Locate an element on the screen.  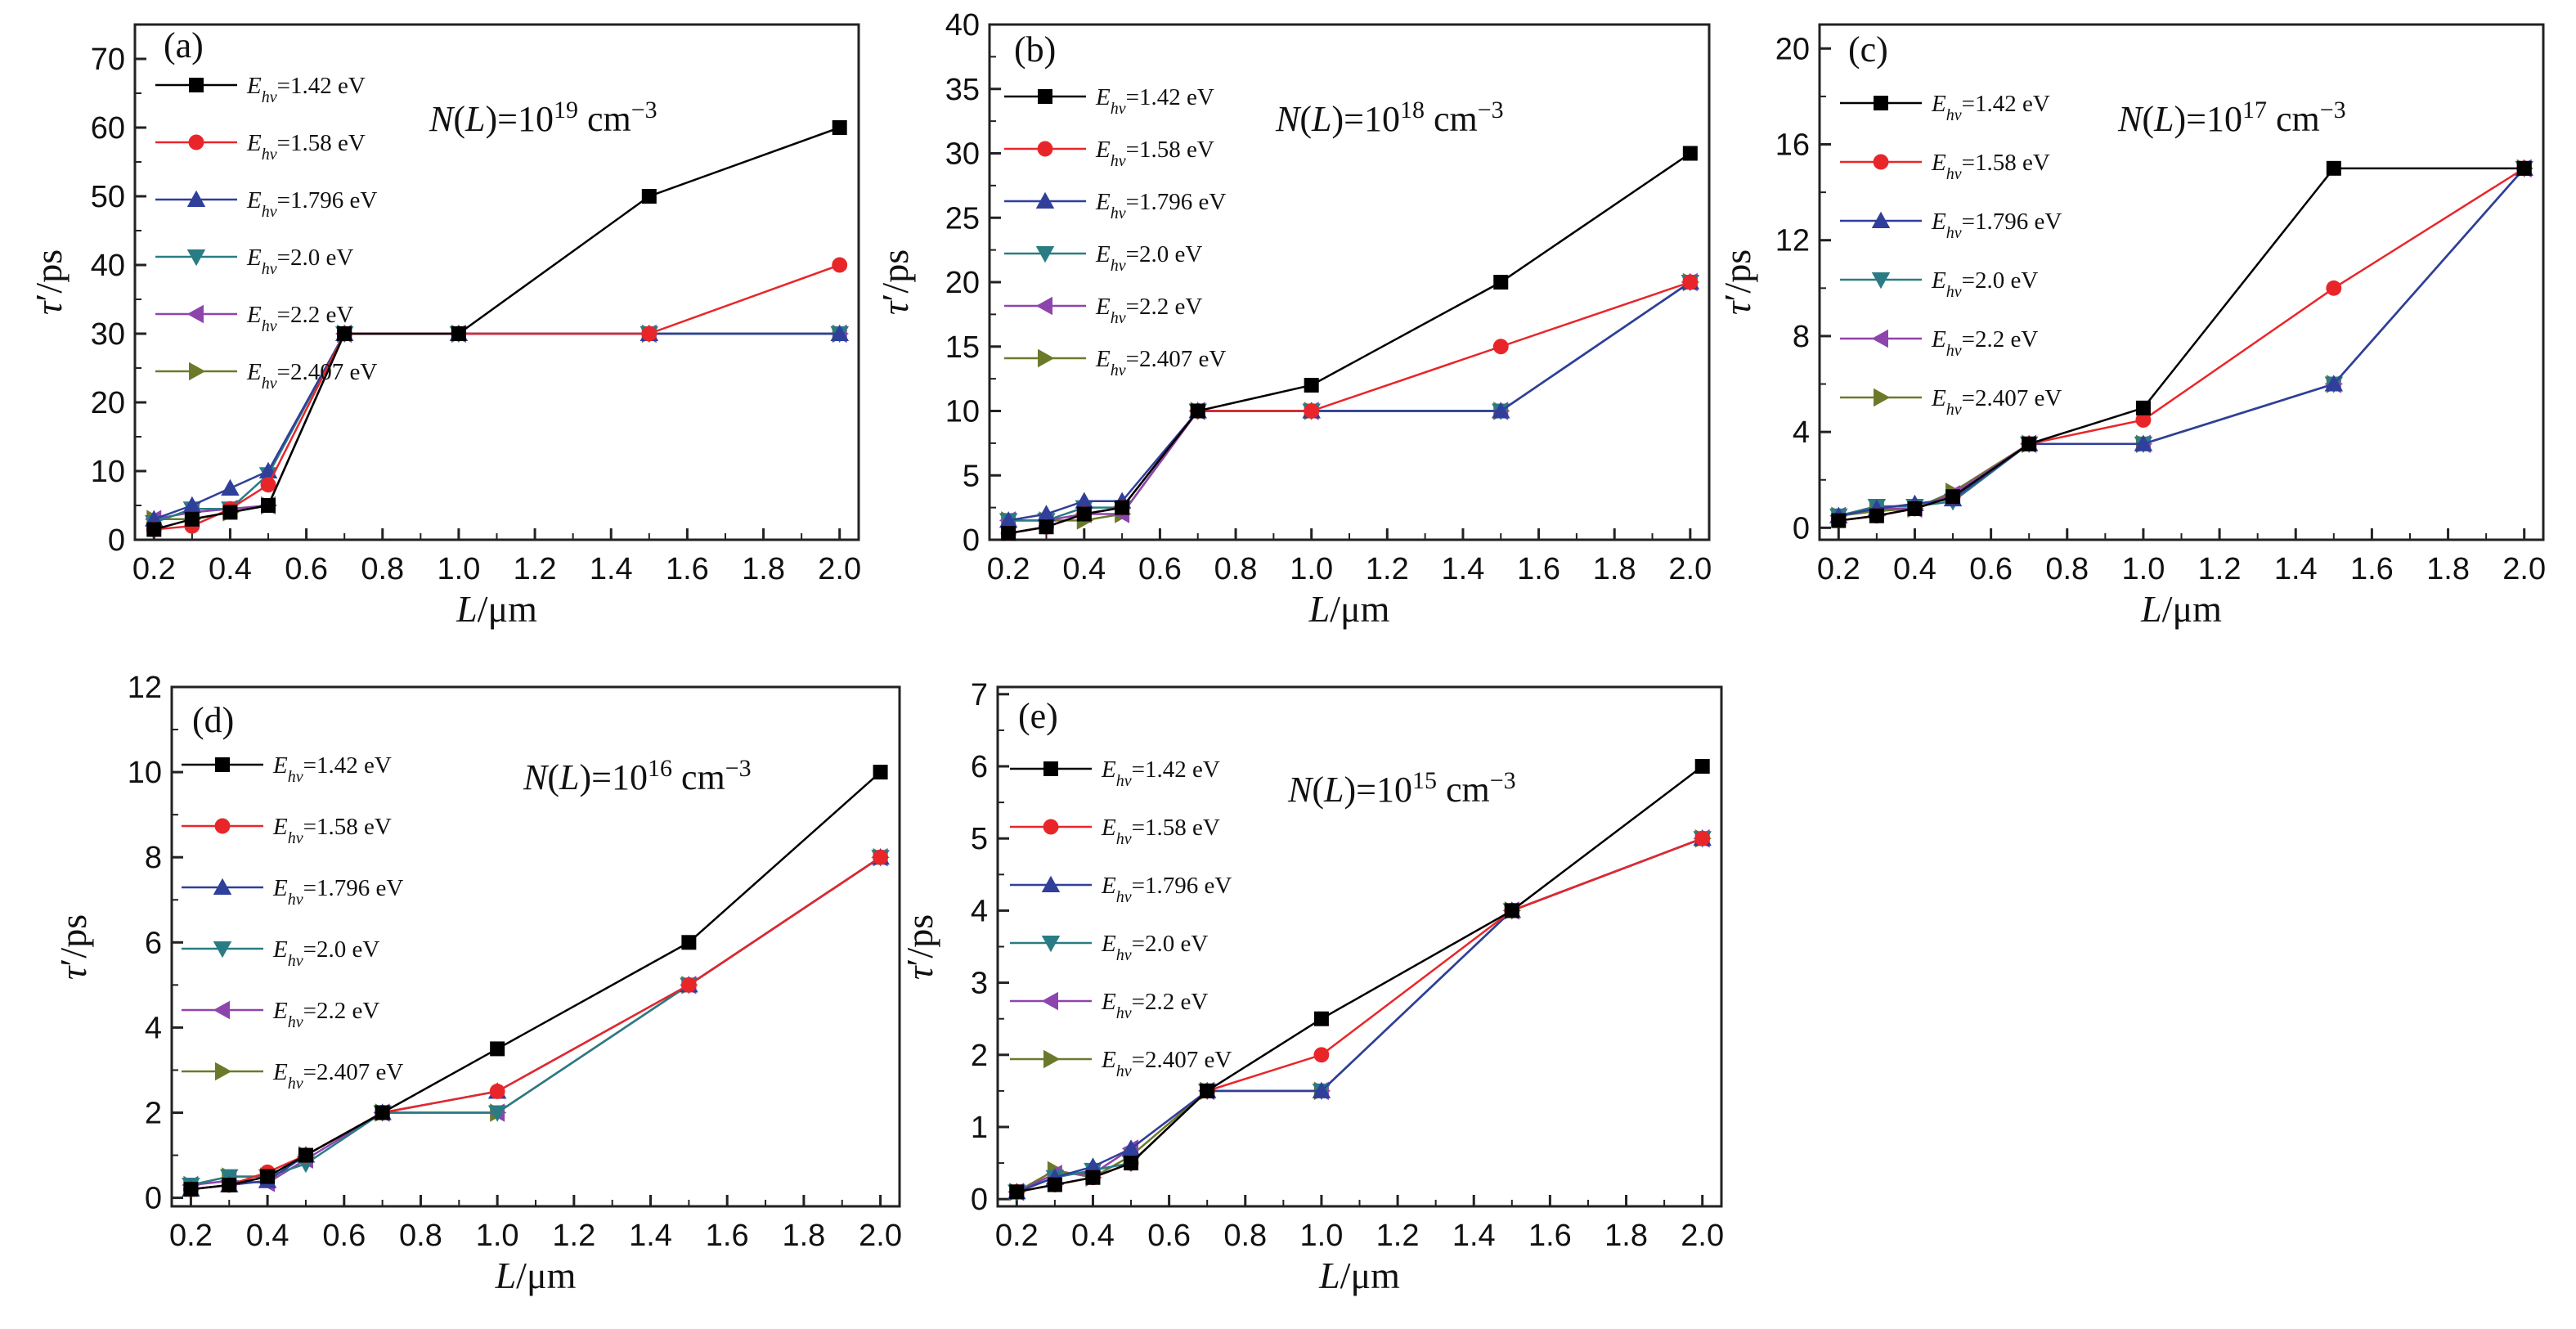
concentration-annotation: N(L)=1018 cm−3 is located at coordinates (1389, 118).